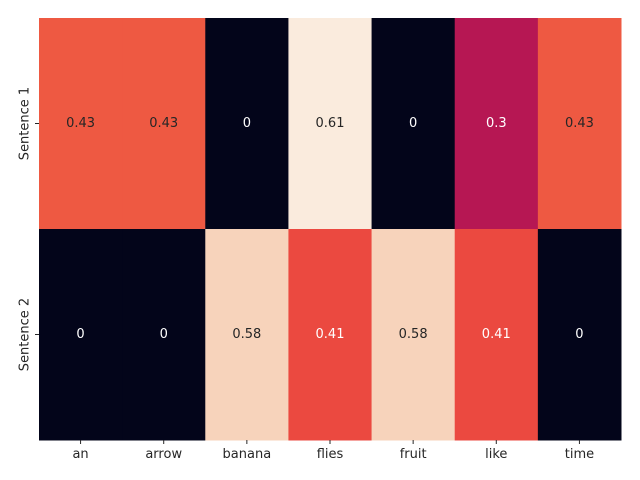 This screenshot has width=640, height=480. I want to click on heatmap-cell-r0-c6, so click(579, 124).